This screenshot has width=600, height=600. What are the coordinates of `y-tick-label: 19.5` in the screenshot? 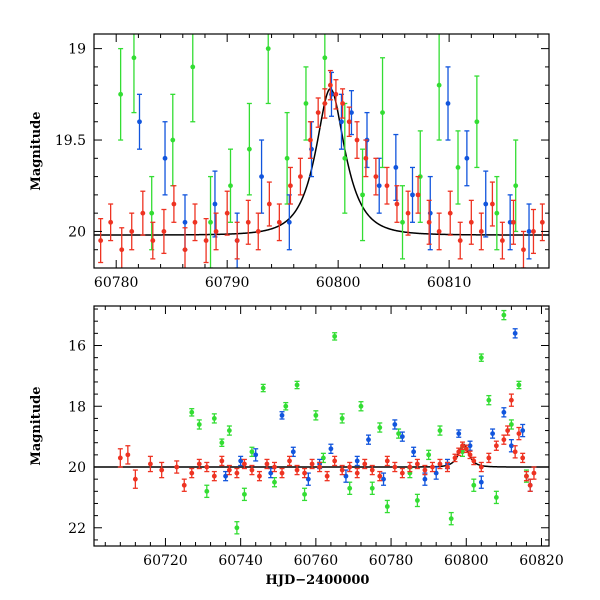 It's located at (70, 141).